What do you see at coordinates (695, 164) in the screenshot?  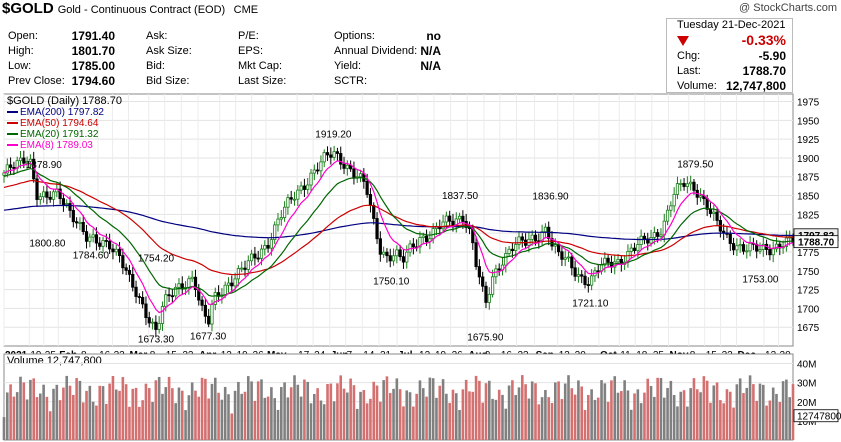 I see `price-annotation: 1879.50` at bounding box center [695, 164].